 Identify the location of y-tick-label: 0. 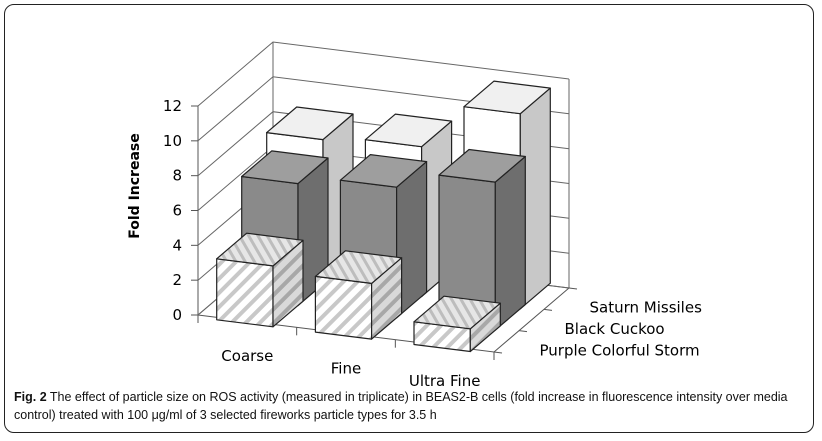
(177, 315).